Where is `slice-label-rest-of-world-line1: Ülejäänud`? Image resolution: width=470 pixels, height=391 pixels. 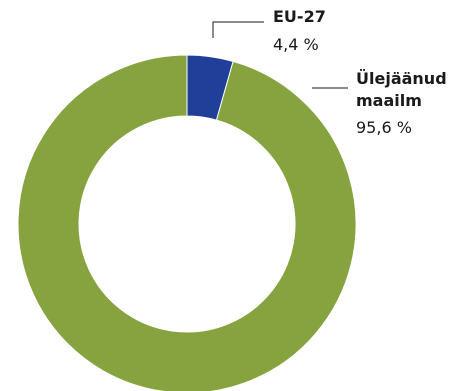 slice-label-rest-of-world-line1: Ülejäänud is located at coordinates (401, 78).